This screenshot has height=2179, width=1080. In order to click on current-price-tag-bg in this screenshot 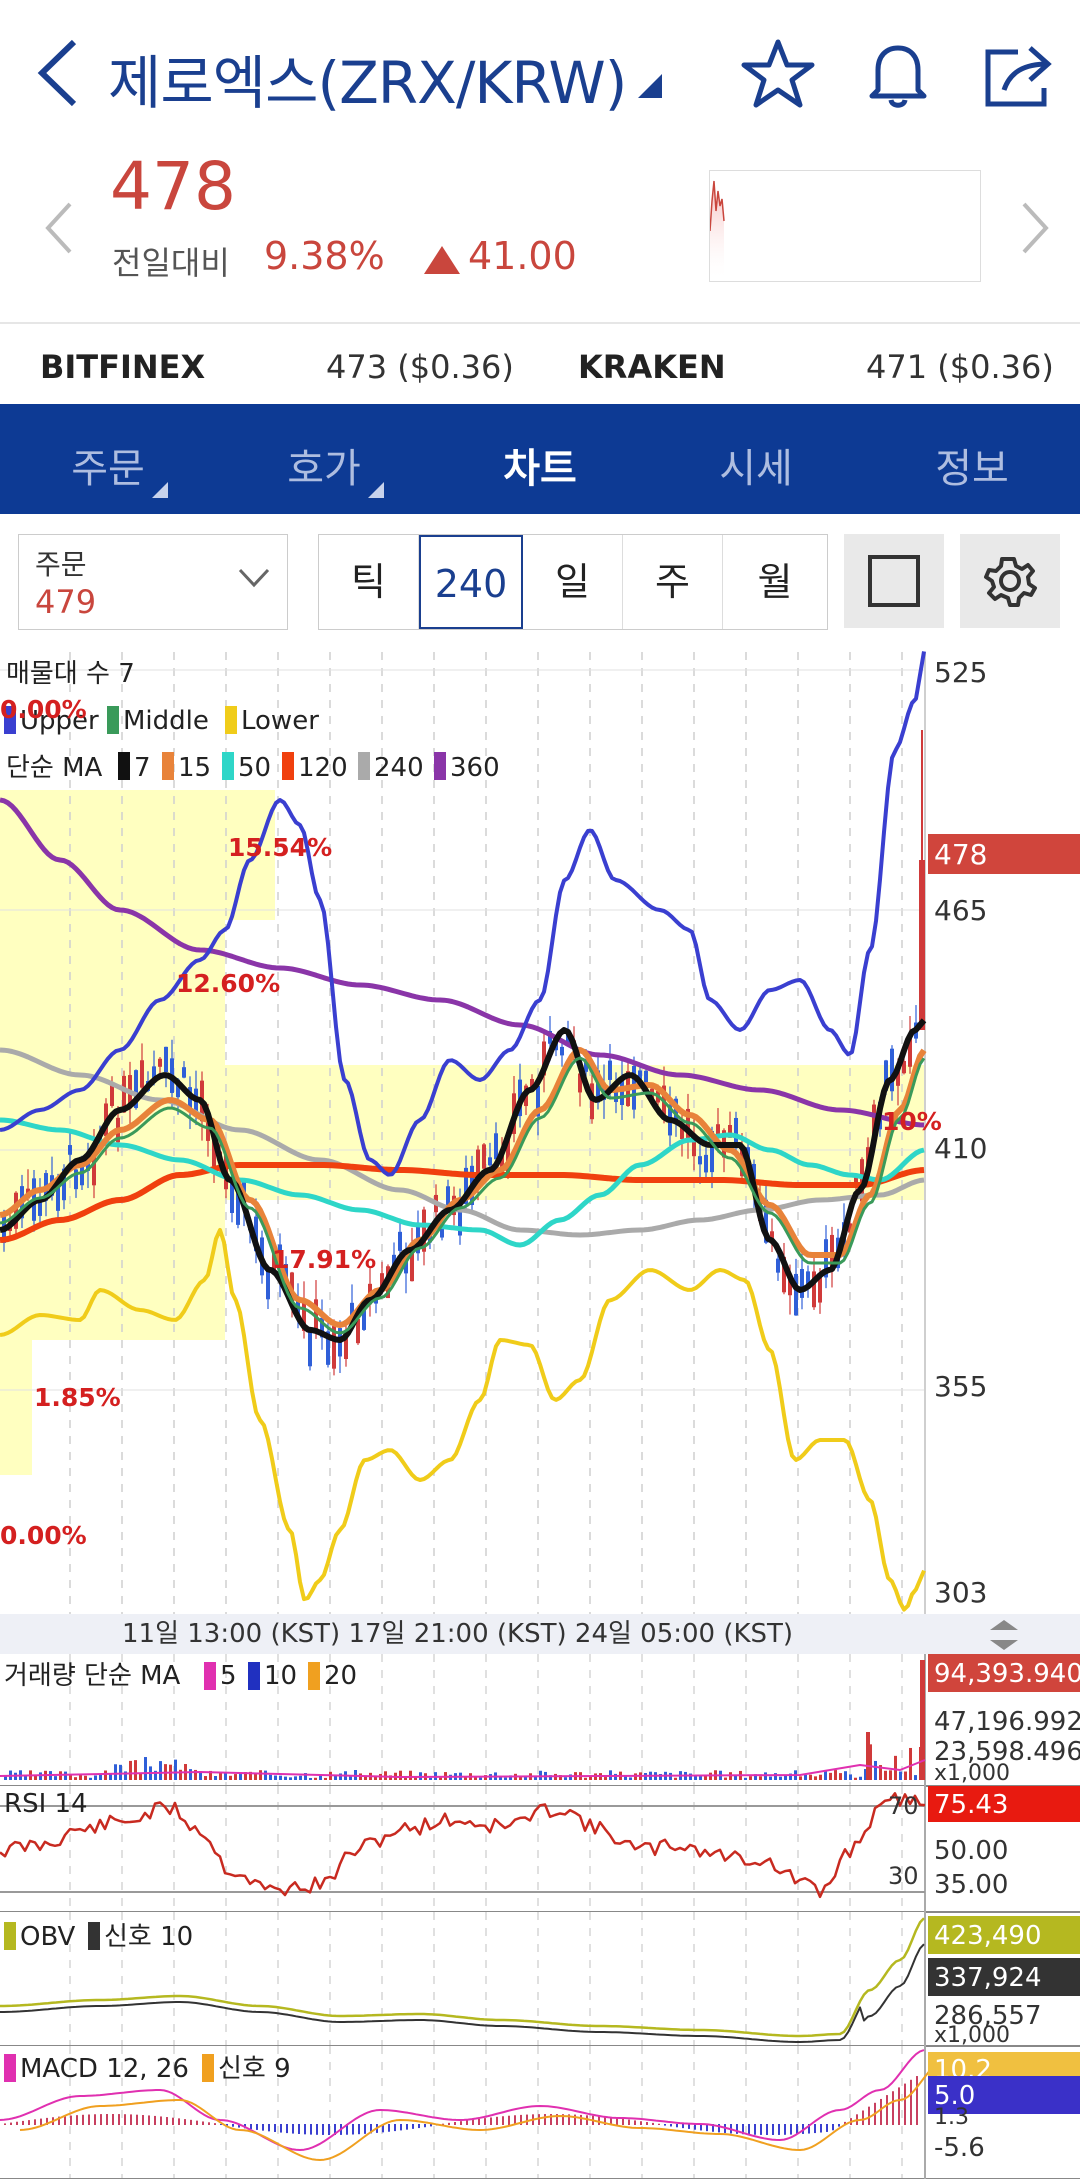, I will do `click(1004, 854)`.